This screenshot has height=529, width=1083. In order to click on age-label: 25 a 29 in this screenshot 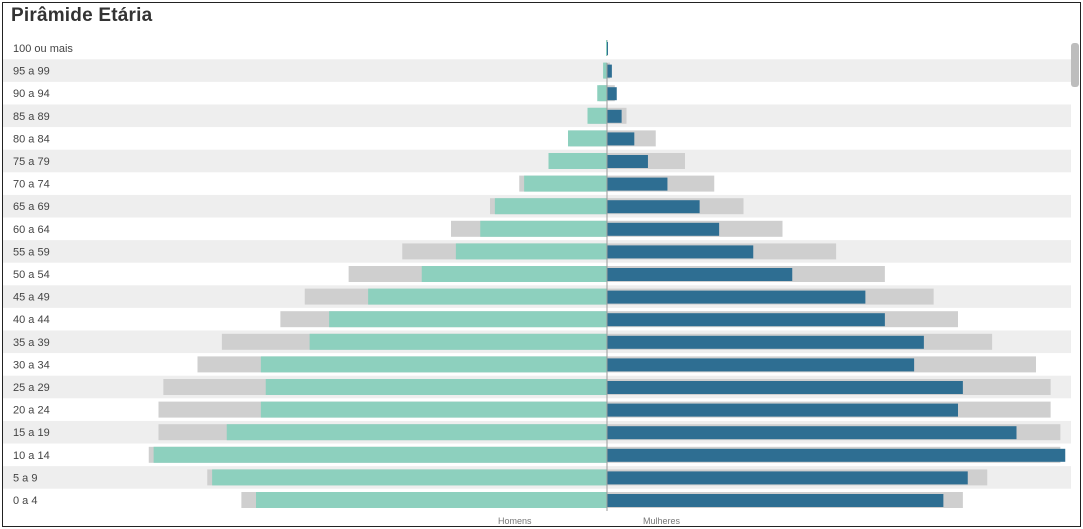, I will do `click(31, 388)`.